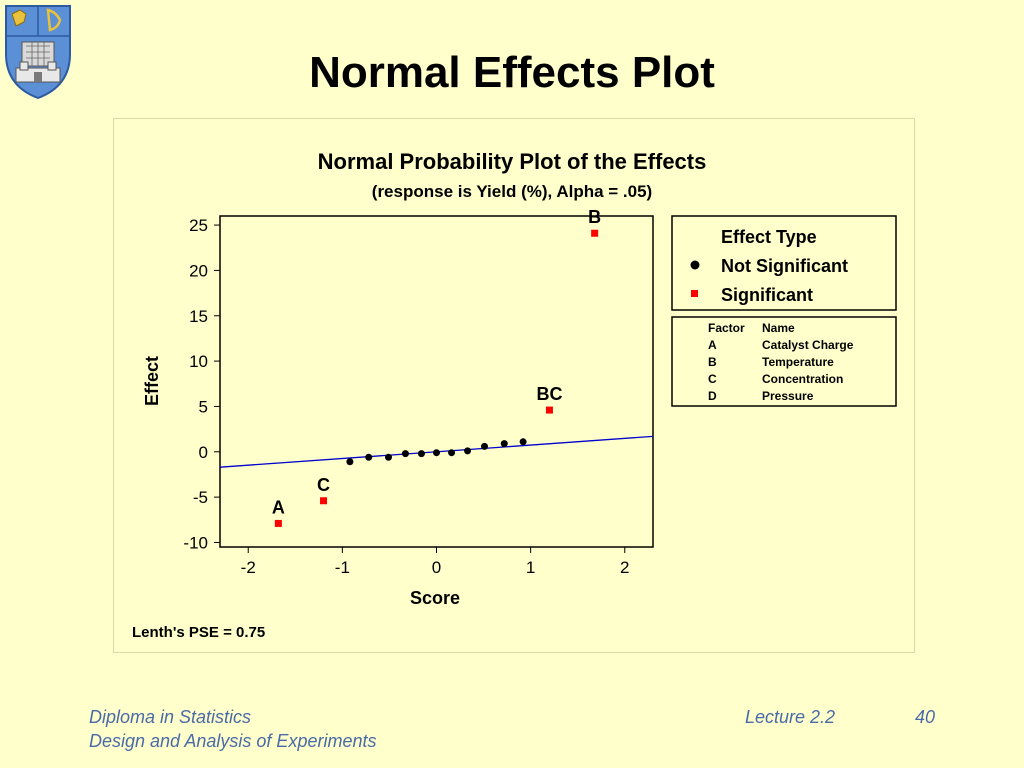 Image resolution: width=1024 pixels, height=768 pixels. Describe the element at coordinates (925, 717) in the screenshot. I see `footer-page-number: 40` at that location.